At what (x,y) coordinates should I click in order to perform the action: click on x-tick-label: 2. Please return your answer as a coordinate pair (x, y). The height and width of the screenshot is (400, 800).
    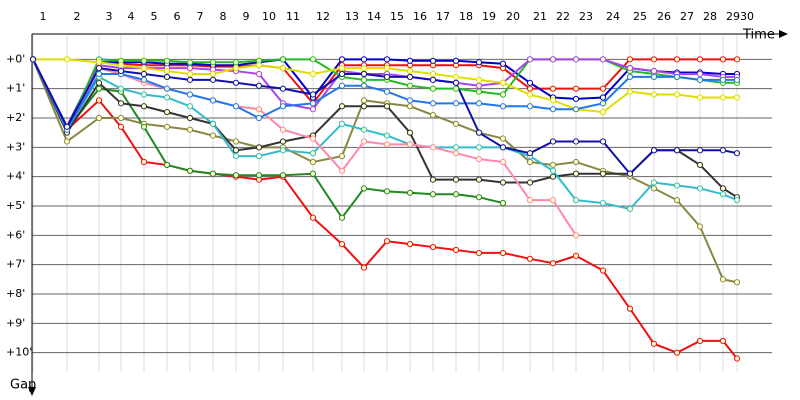
    Looking at the image, I should click on (77, 16).